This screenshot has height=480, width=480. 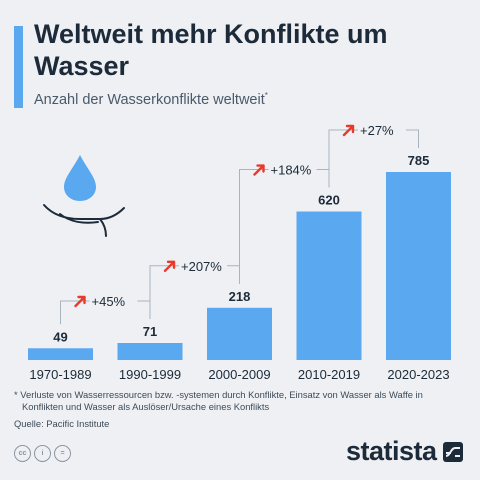 I want to click on bar-2010-2019, so click(x=329, y=285).